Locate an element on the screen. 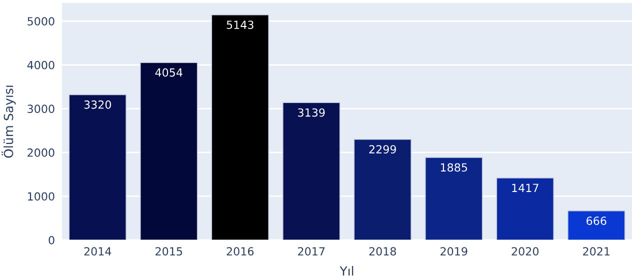  data-label: 666 is located at coordinates (596, 220).